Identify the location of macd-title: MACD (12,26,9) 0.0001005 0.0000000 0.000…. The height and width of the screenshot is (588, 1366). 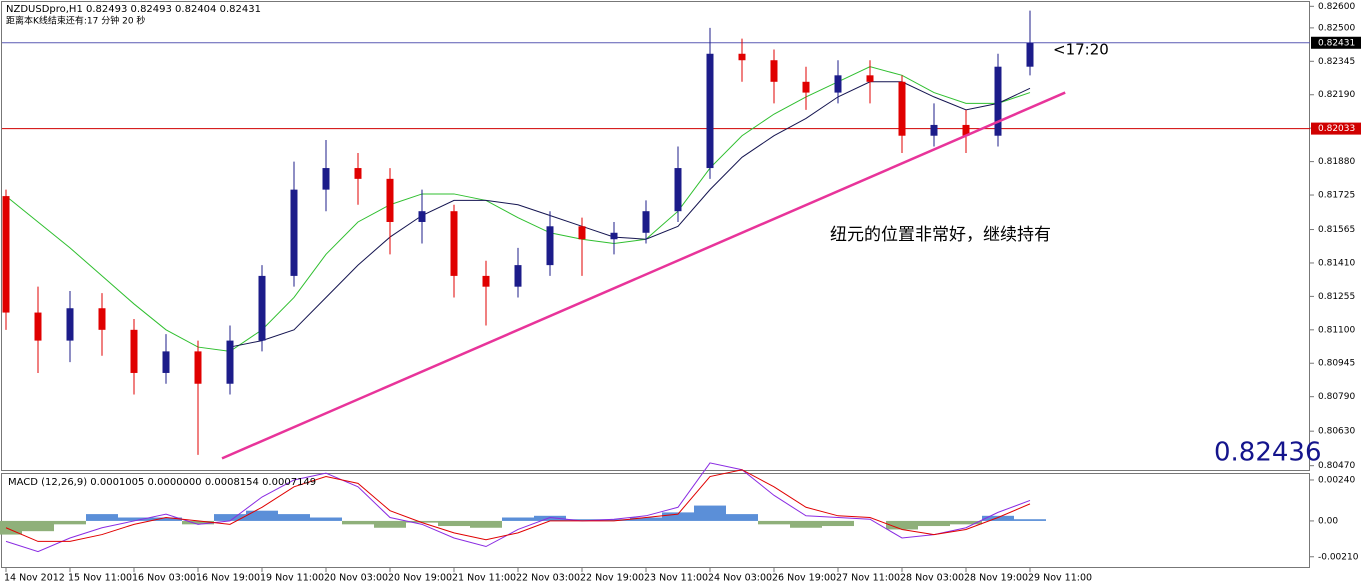
(162, 482).